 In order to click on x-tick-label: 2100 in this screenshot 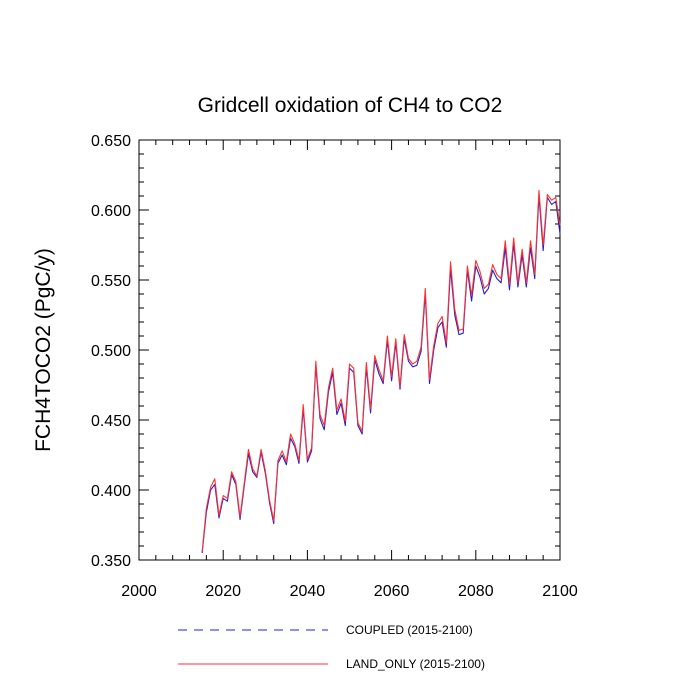, I will do `click(560, 591)`.